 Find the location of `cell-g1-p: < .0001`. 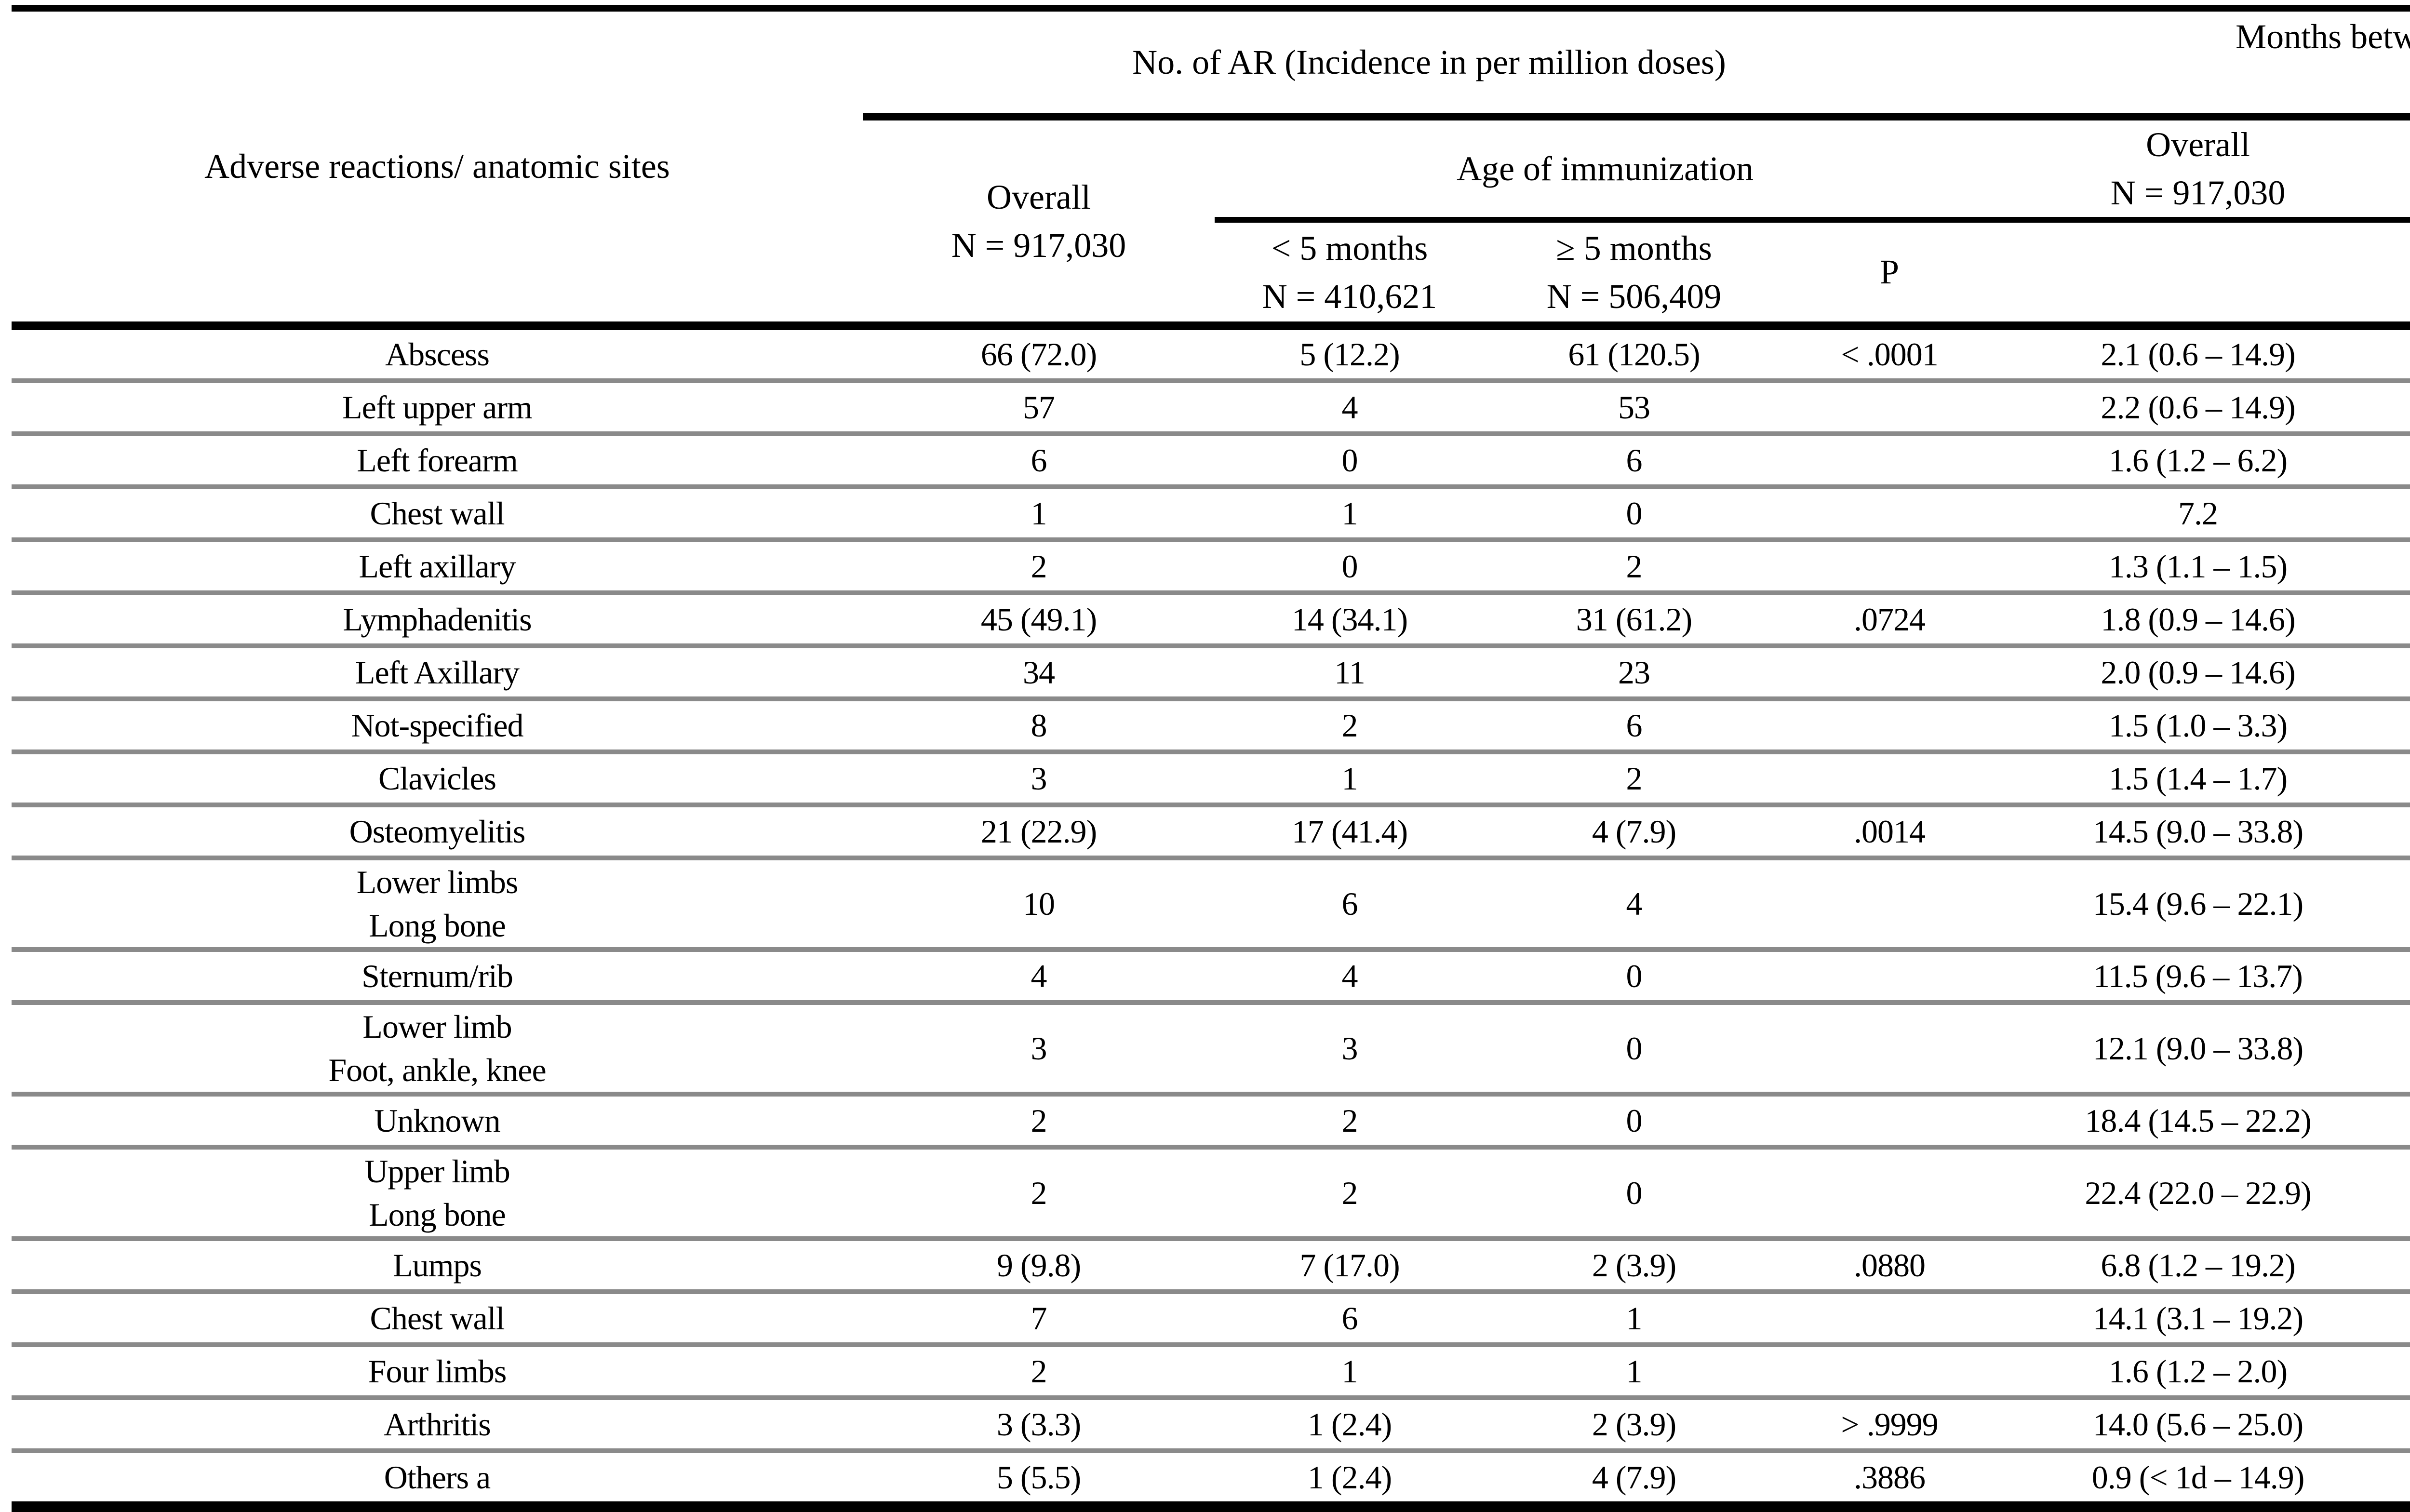

cell-g1-p: < .0001 is located at coordinates (1890, 354).